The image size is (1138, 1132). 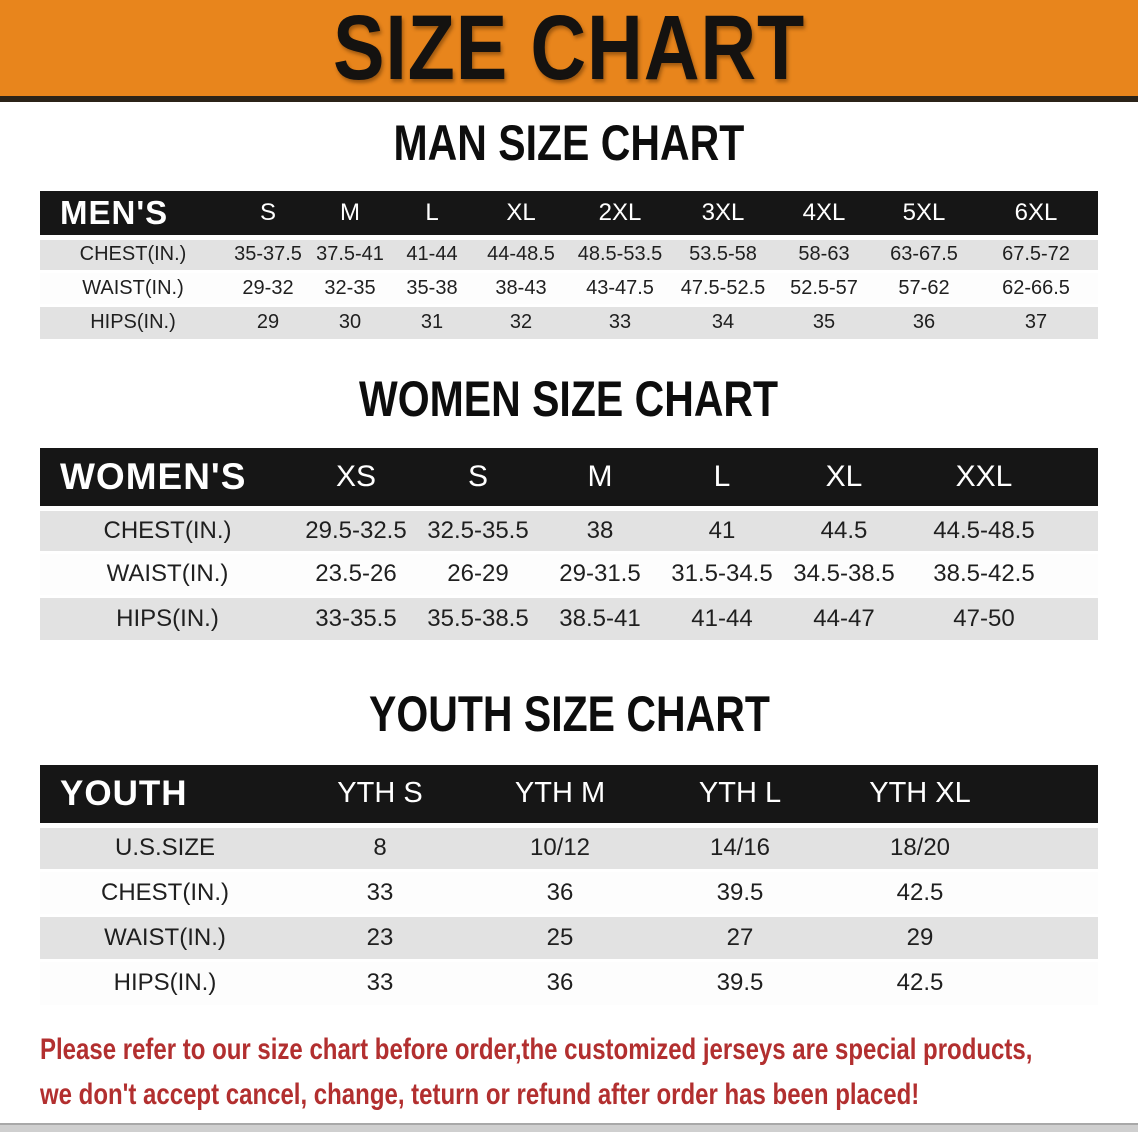 I want to click on size-cell: 27, so click(x=740, y=937).